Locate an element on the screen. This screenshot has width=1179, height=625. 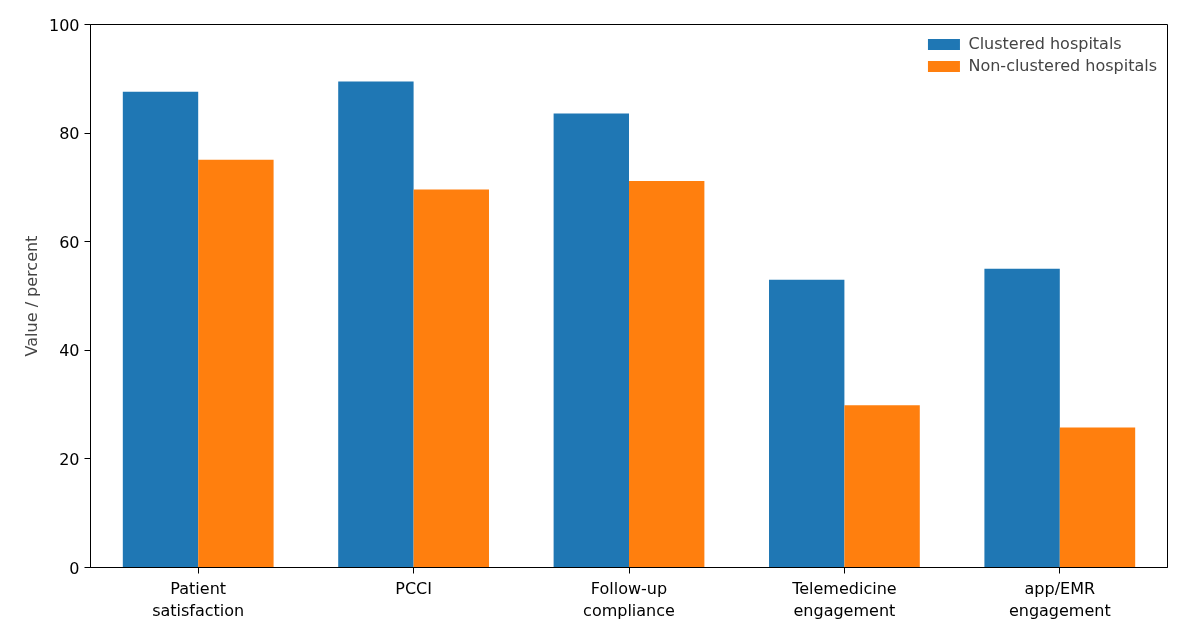
x-tick-label: app/EMR engagement is located at coordinates (1059, 599).